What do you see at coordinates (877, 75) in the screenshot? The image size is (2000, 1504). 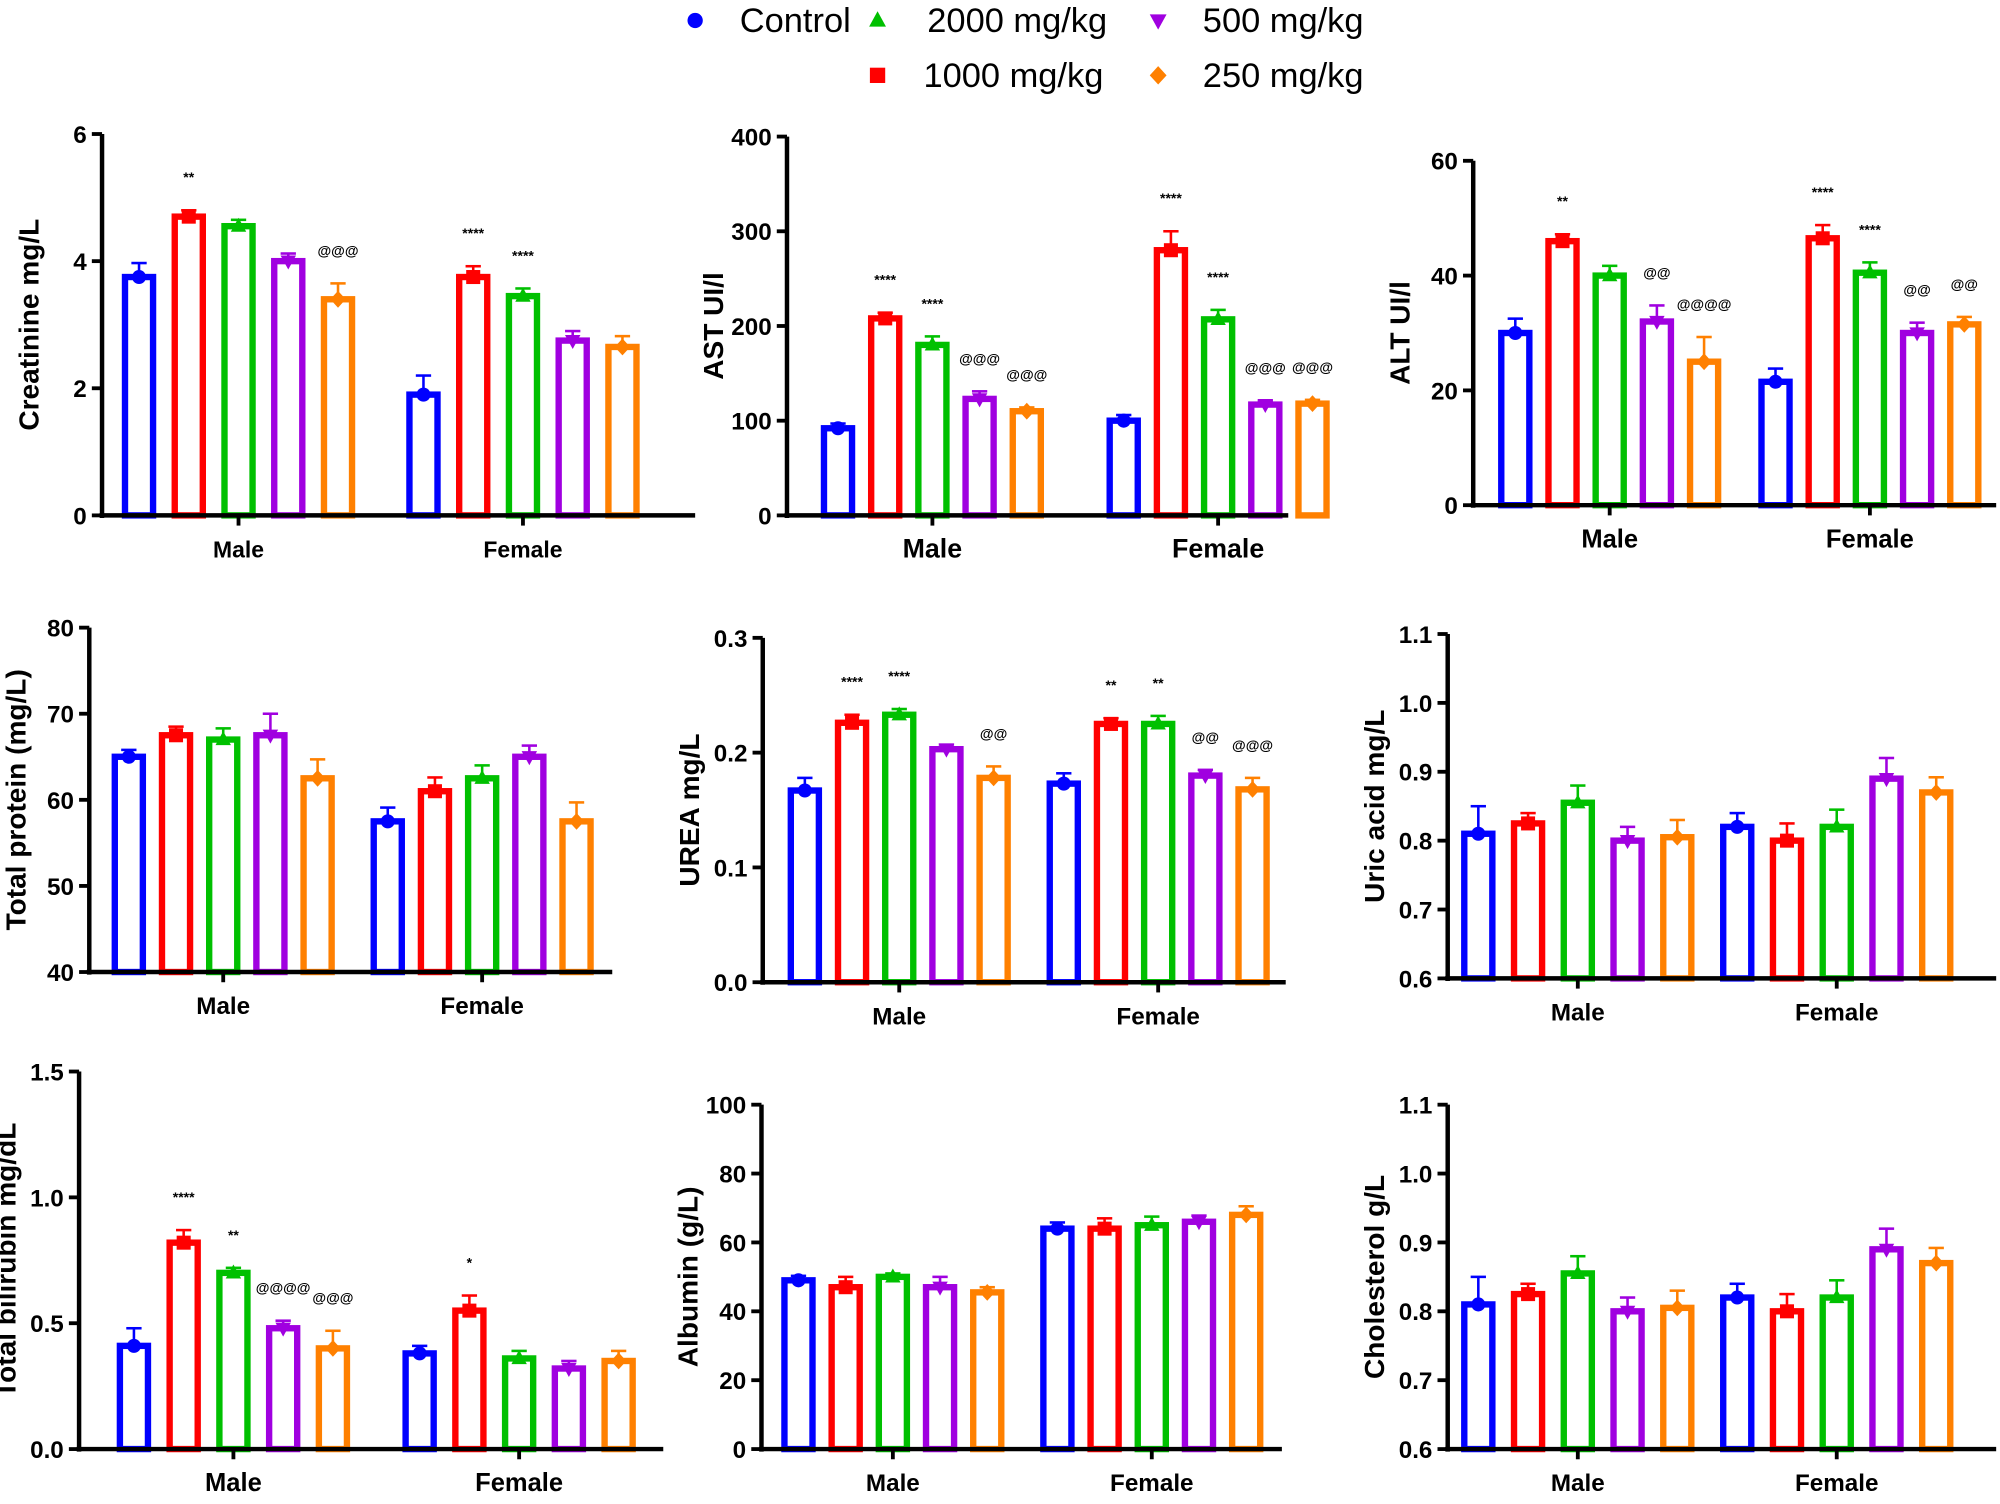 I see `legend-marker-square-icon` at bounding box center [877, 75].